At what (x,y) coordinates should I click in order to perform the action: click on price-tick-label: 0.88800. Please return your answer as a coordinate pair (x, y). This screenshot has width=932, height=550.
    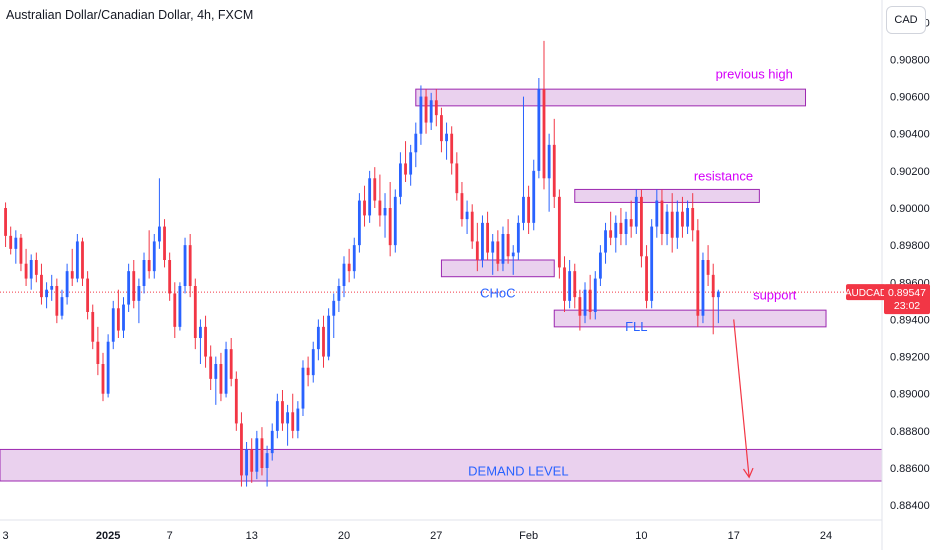
    Looking at the image, I should click on (910, 432).